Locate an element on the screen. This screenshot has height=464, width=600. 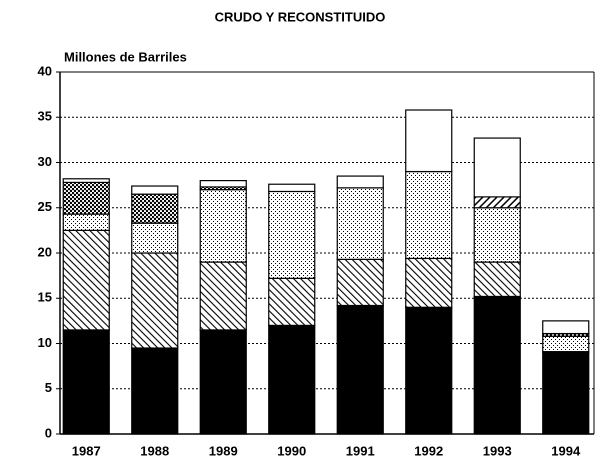
x-tick-label: 1988 is located at coordinates (154, 450).